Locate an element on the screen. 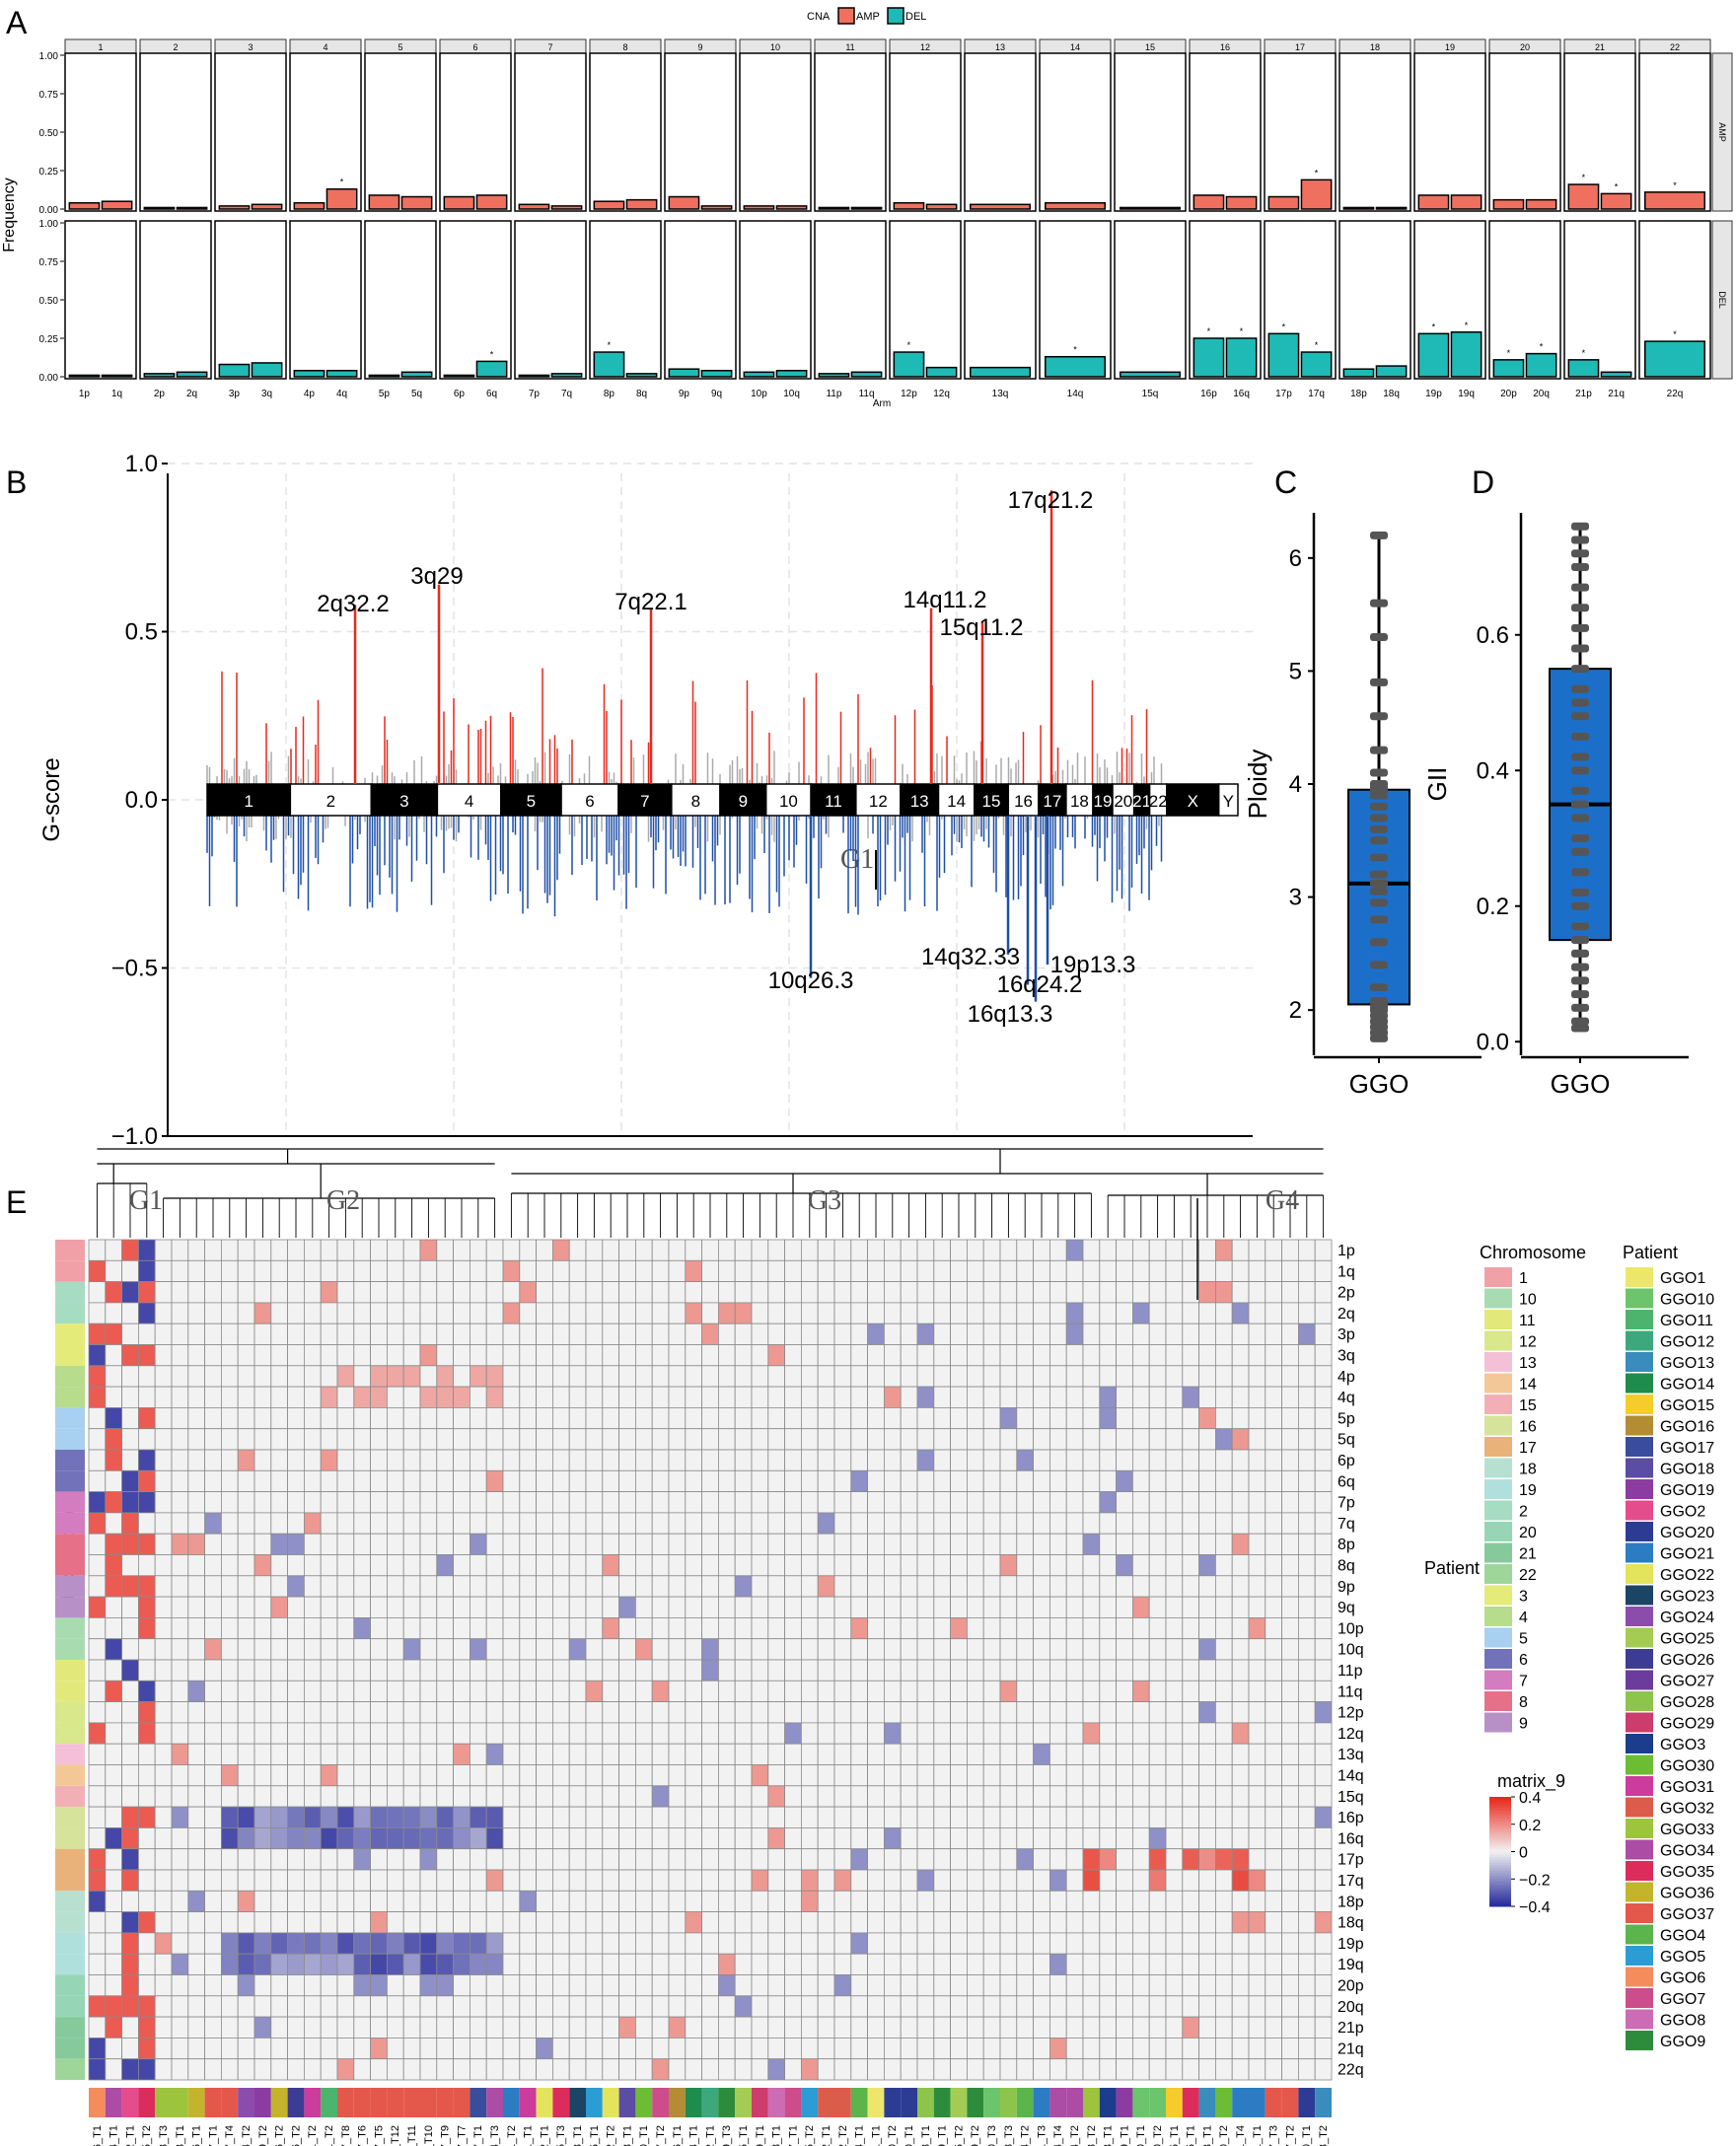 This screenshot has width=1736, height=2146. panel-a-bar-amp-1p is located at coordinates (84, 206).